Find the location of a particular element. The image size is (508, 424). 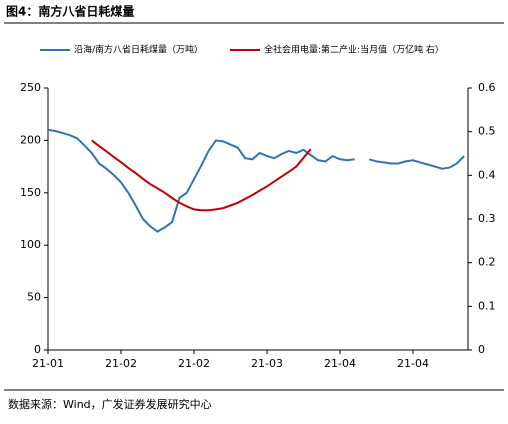

y2-tick-label: 0.6 is located at coordinates (487, 87).